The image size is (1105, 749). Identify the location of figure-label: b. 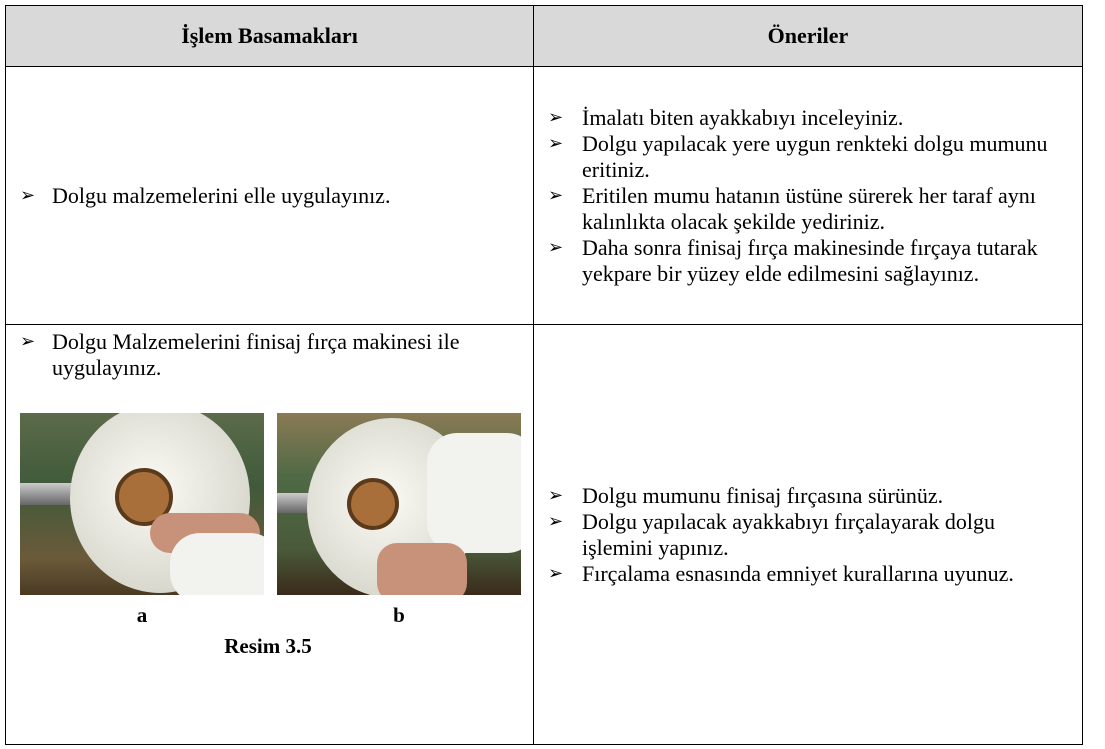
(399, 615).